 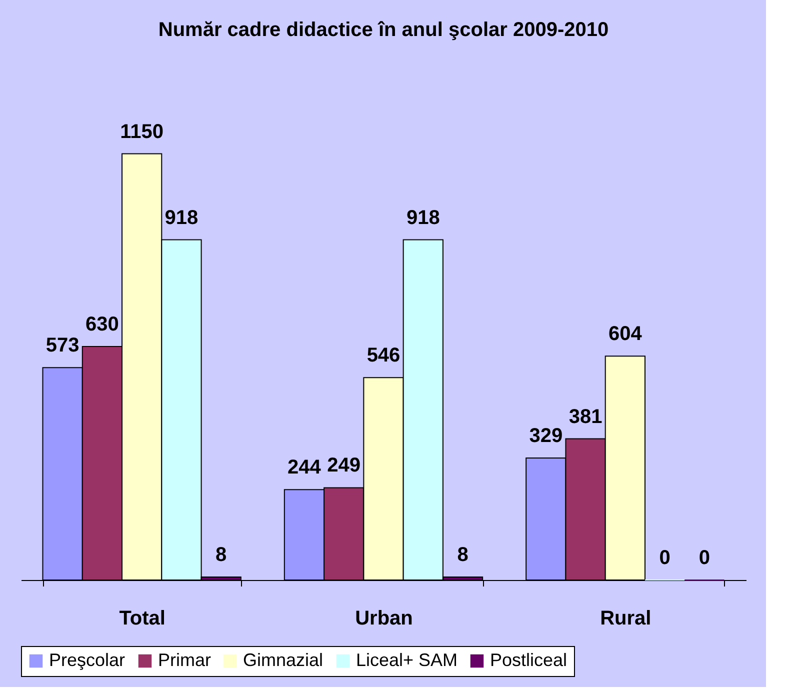 What do you see at coordinates (142, 619) in the screenshot?
I see `x-tick-label: Total` at bounding box center [142, 619].